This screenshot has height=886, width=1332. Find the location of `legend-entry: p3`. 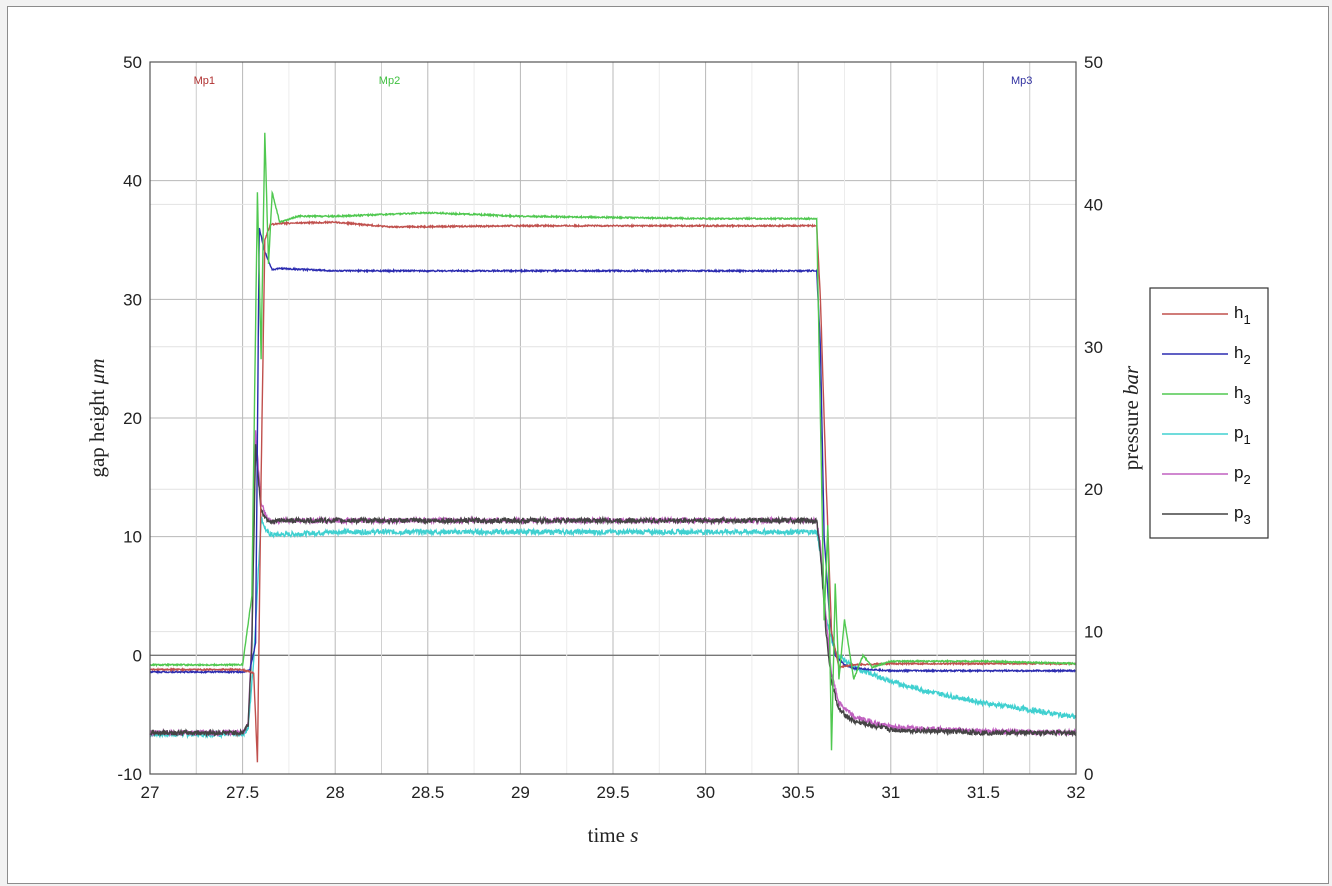

legend-entry: p3 is located at coordinates (1242, 515).